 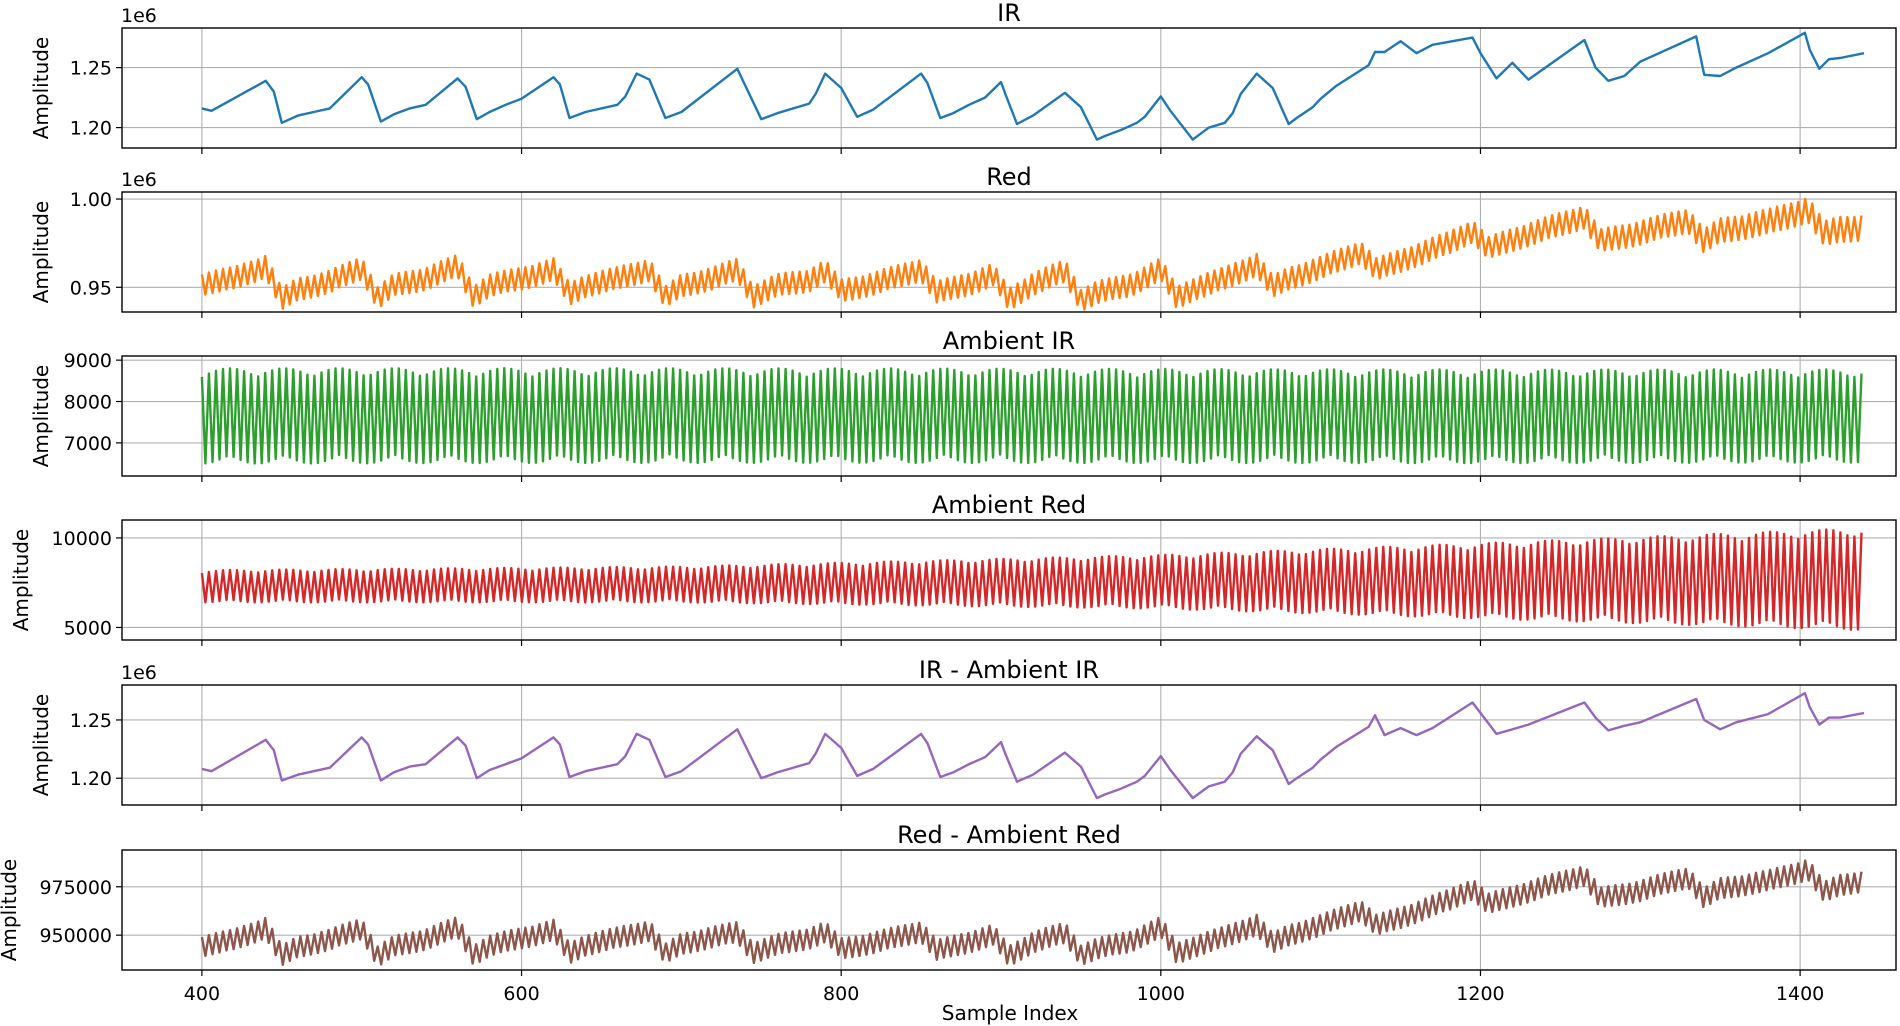 What do you see at coordinates (841, 994) in the screenshot?
I see `x-tick-label: 800` at bounding box center [841, 994].